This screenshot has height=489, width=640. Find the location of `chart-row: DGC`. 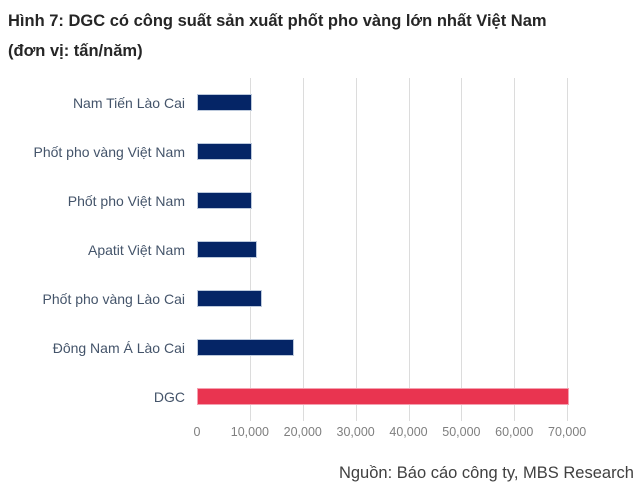

chart-row: DGC is located at coordinates (320, 396).